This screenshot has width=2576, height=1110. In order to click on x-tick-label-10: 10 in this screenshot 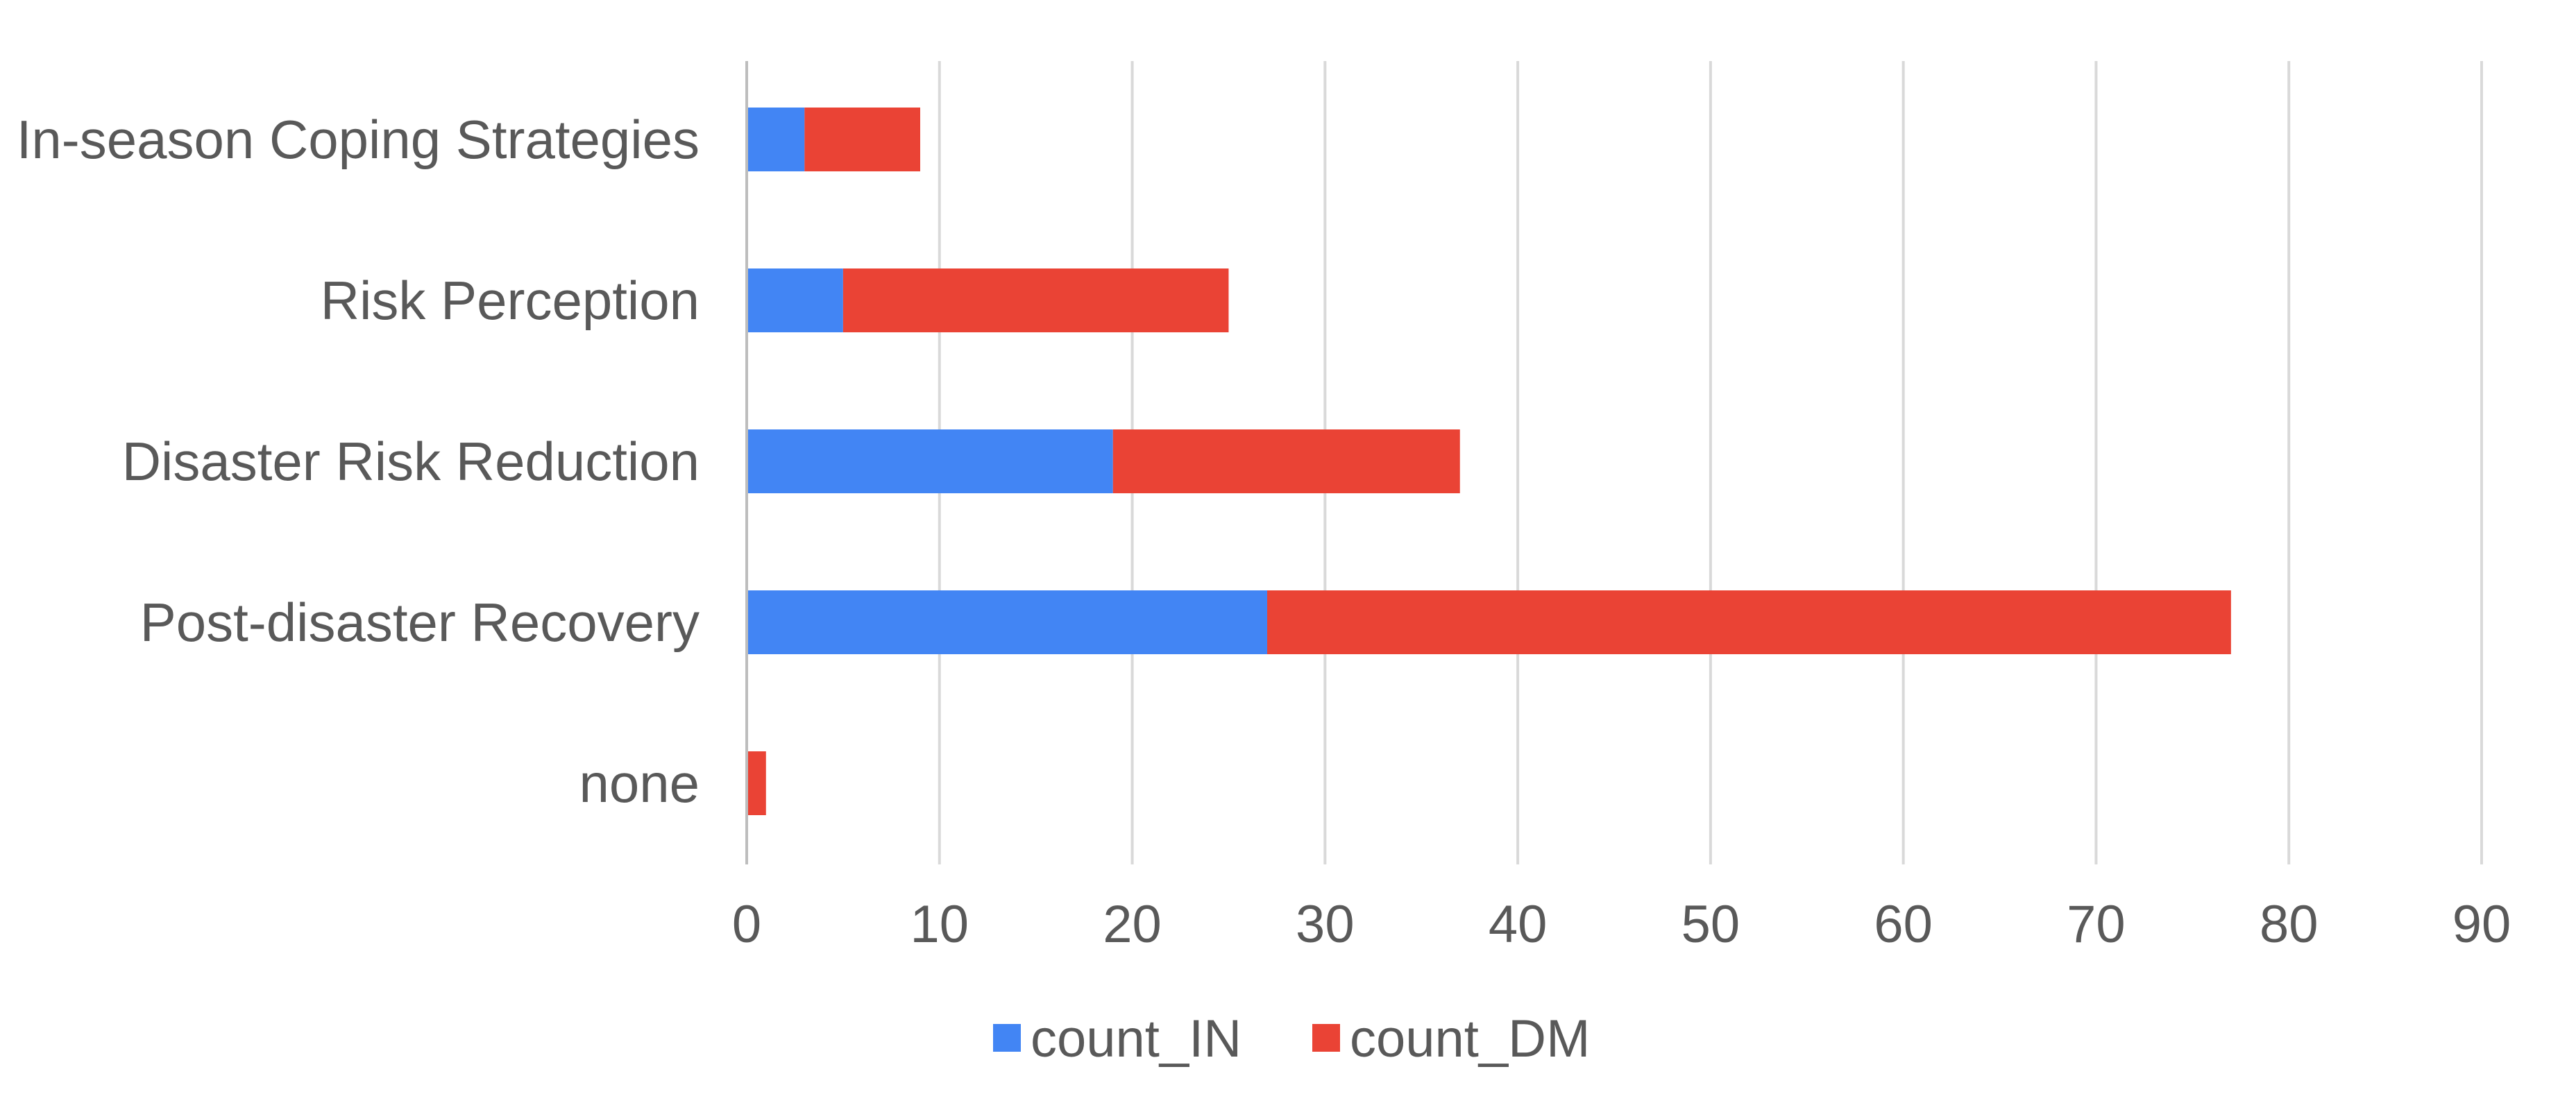, I will do `click(940, 924)`.